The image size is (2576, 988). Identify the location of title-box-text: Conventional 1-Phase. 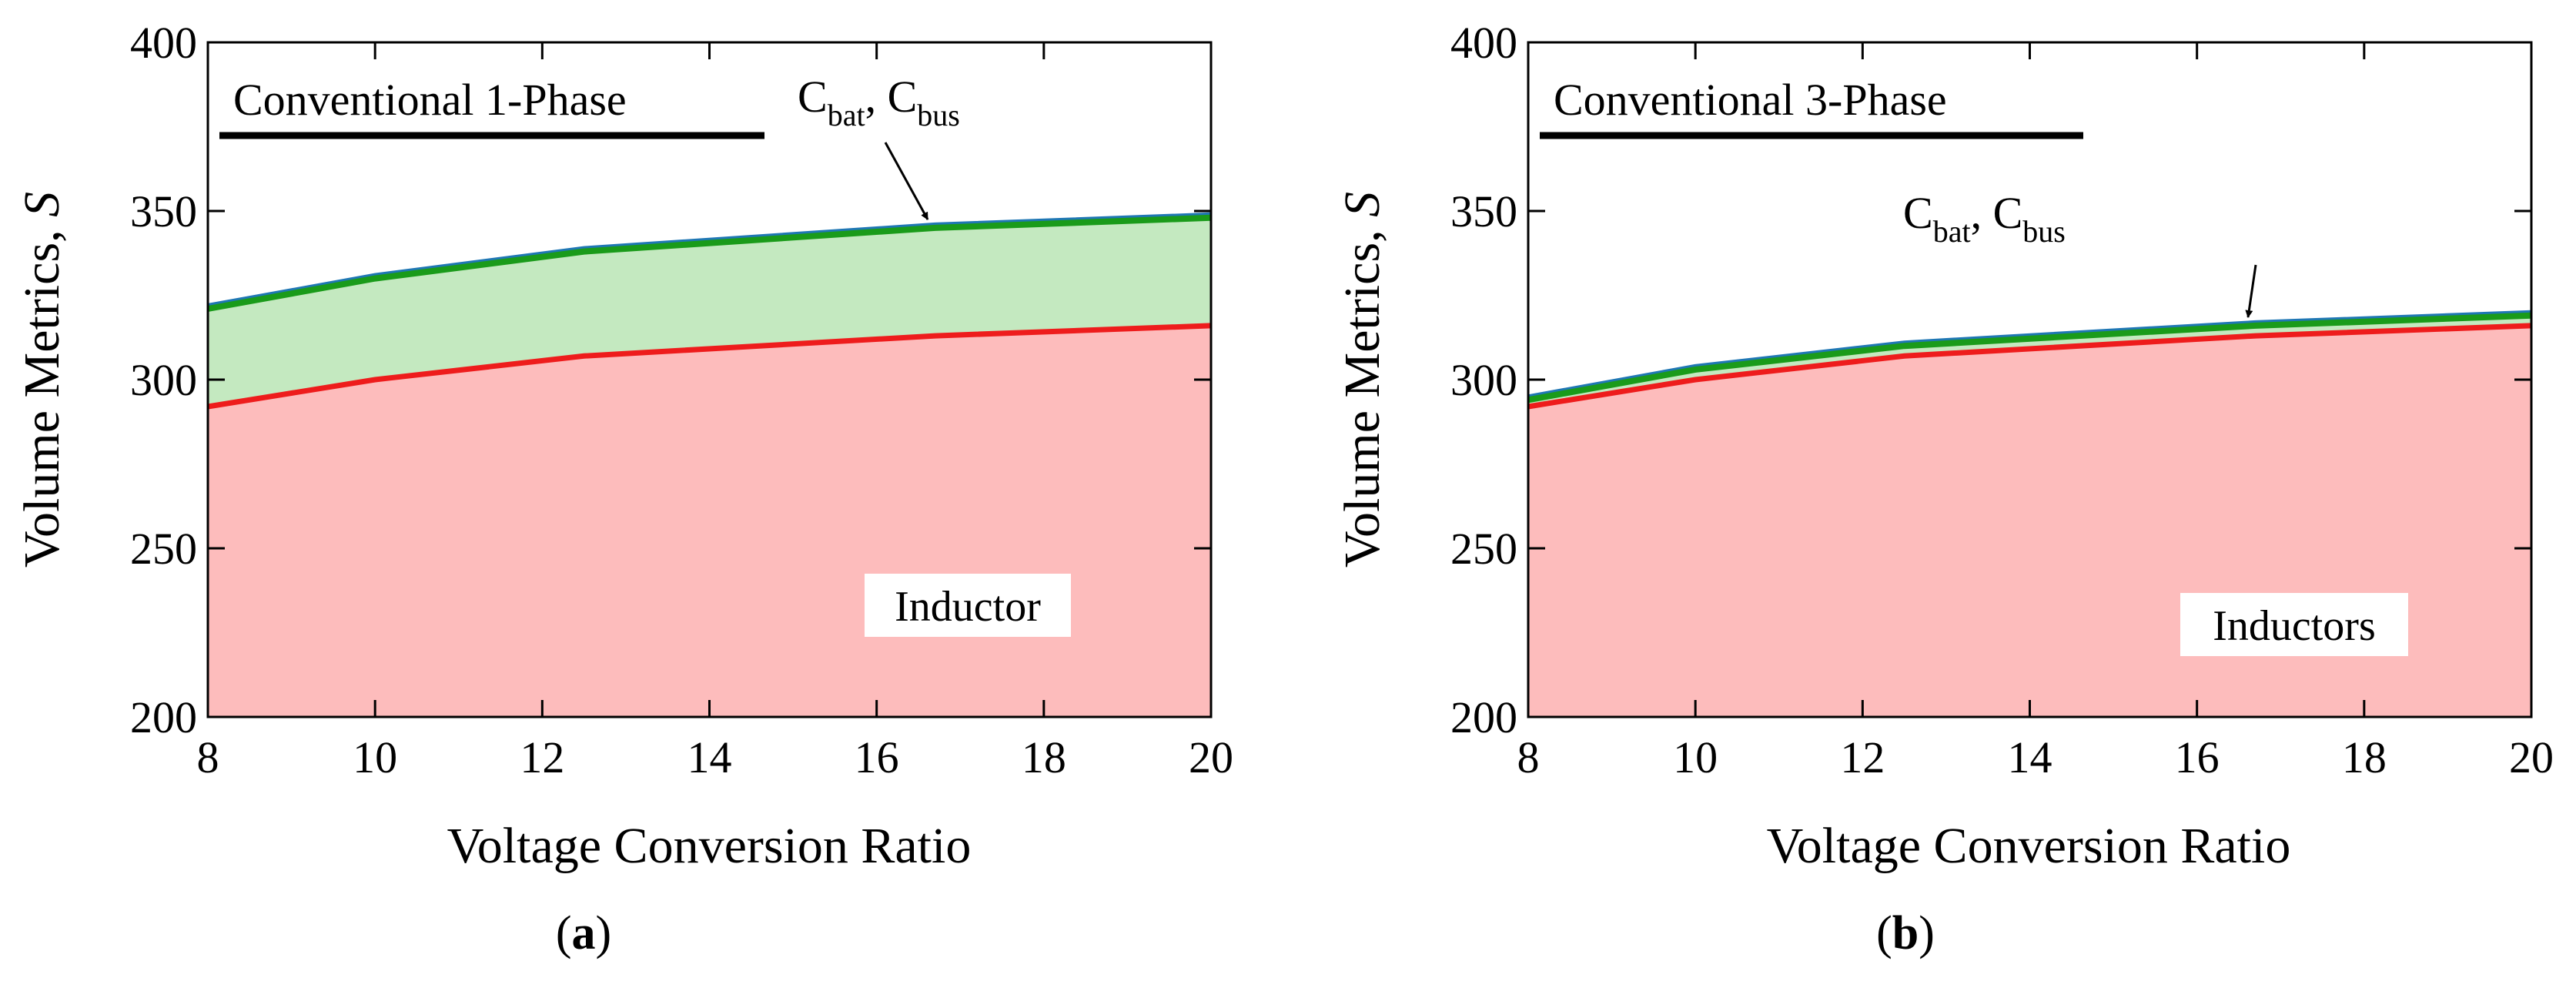
(430, 100).